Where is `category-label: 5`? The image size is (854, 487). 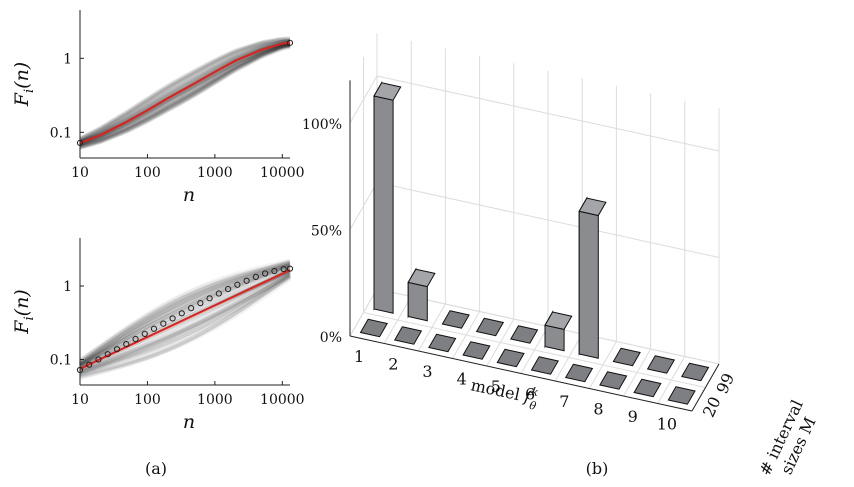 category-label: 5 is located at coordinates (496, 386).